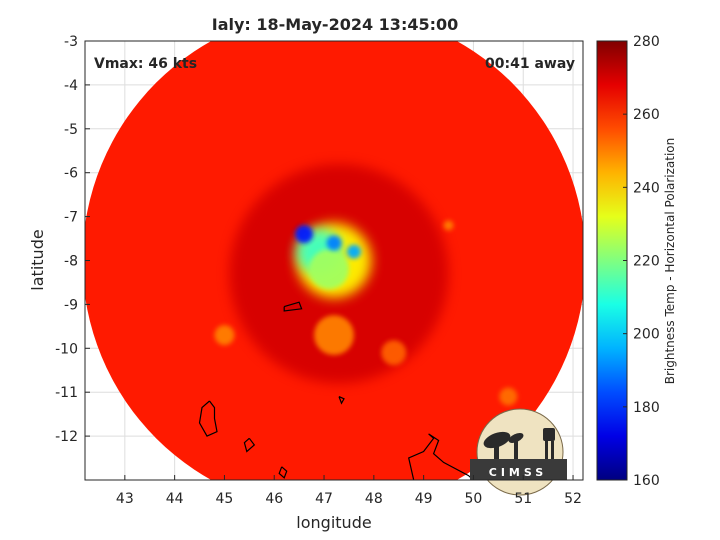 The image size is (720, 540). What do you see at coordinates (333, 522) in the screenshot?
I see `x-axis-label: longitude` at bounding box center [333, 522].